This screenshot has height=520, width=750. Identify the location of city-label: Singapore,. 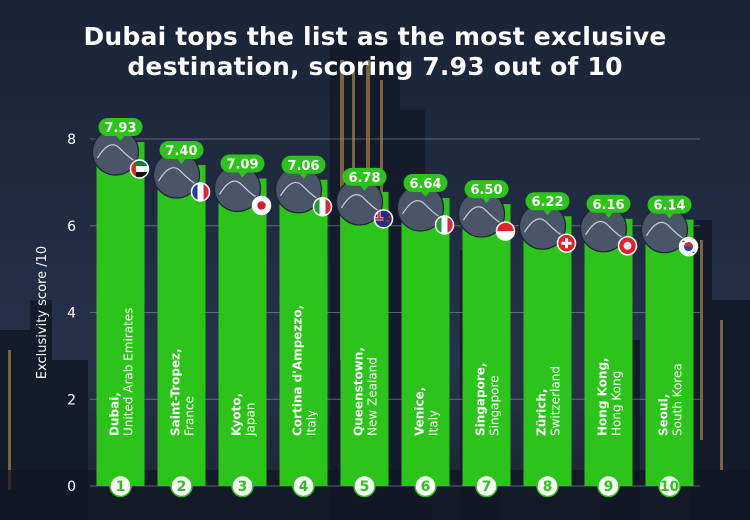
(481, 399).